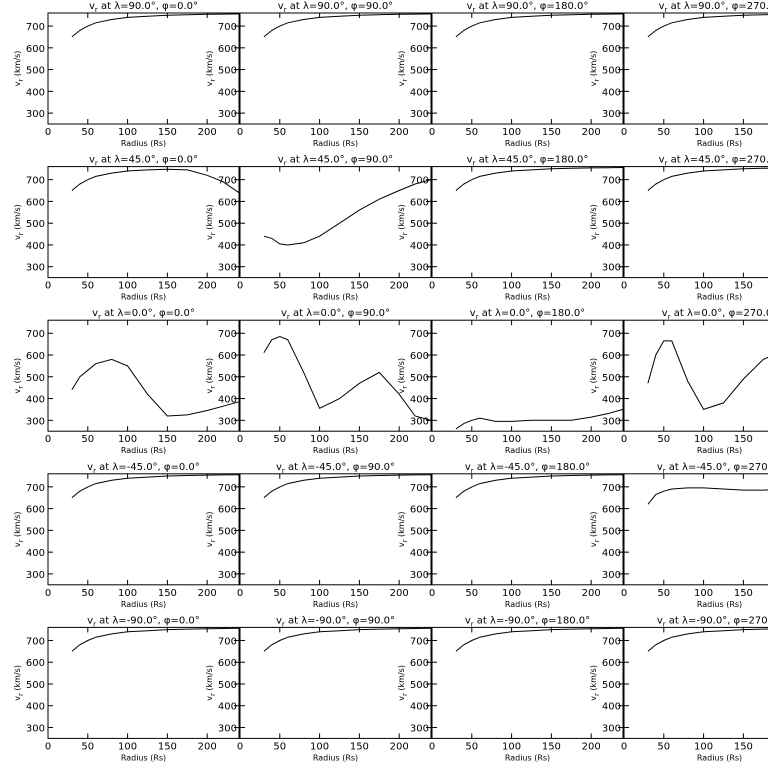 The width and height of the screenshot is (768, 768). Describe the element at coordinates (531, 160) in the screenshot. I see `text-part: at λ=45.0°, φ=180.0°` at that location.